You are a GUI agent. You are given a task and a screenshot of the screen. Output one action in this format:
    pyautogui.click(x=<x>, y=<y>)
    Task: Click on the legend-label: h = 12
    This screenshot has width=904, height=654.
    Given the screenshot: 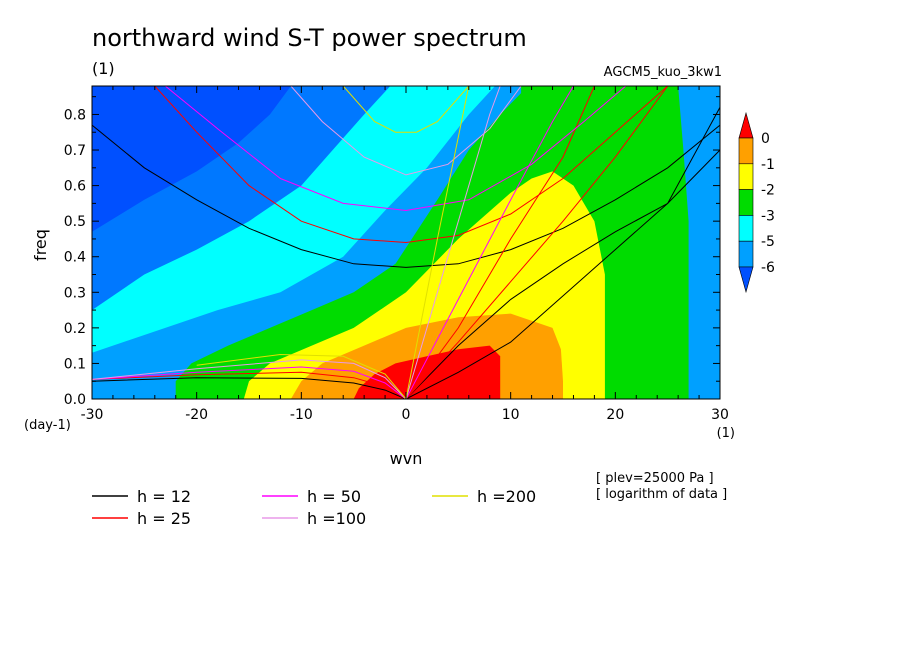 What is the action you would take?
    pyautogui.click(x=164, y=496)
    